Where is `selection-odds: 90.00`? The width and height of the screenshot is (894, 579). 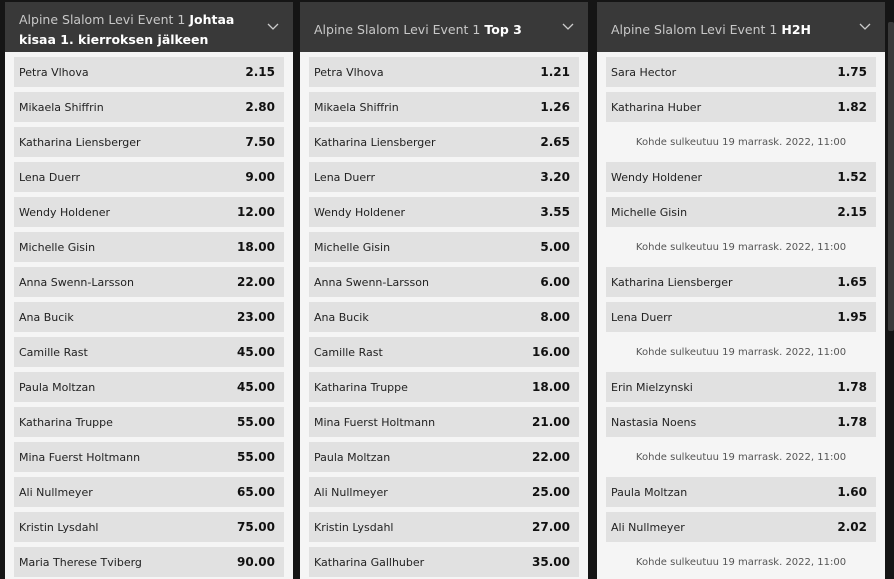 selection-odds: 90.00 is located at coordinates (256, 562).